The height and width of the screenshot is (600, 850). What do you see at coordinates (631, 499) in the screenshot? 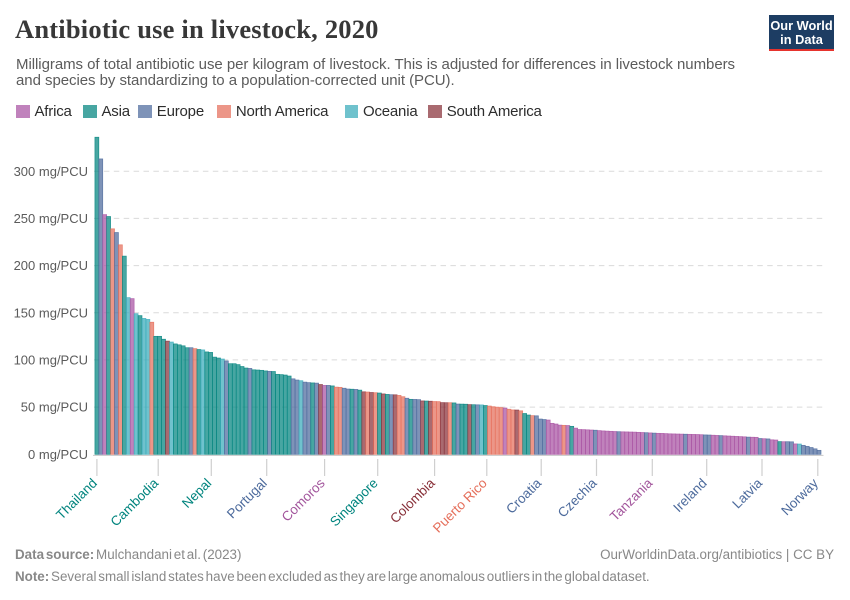
I see `svg-text: Tanzania` at bounding box center [631, 499].